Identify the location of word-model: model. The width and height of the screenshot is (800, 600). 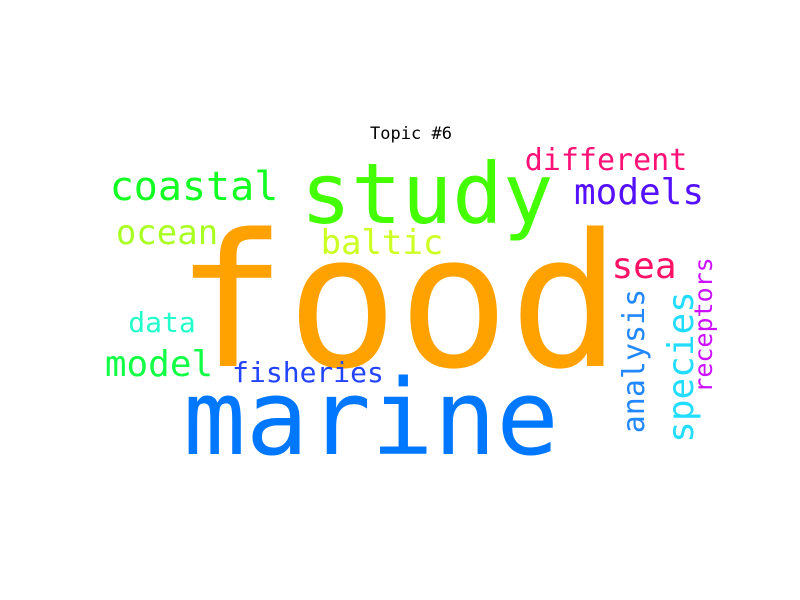
(159, 364).